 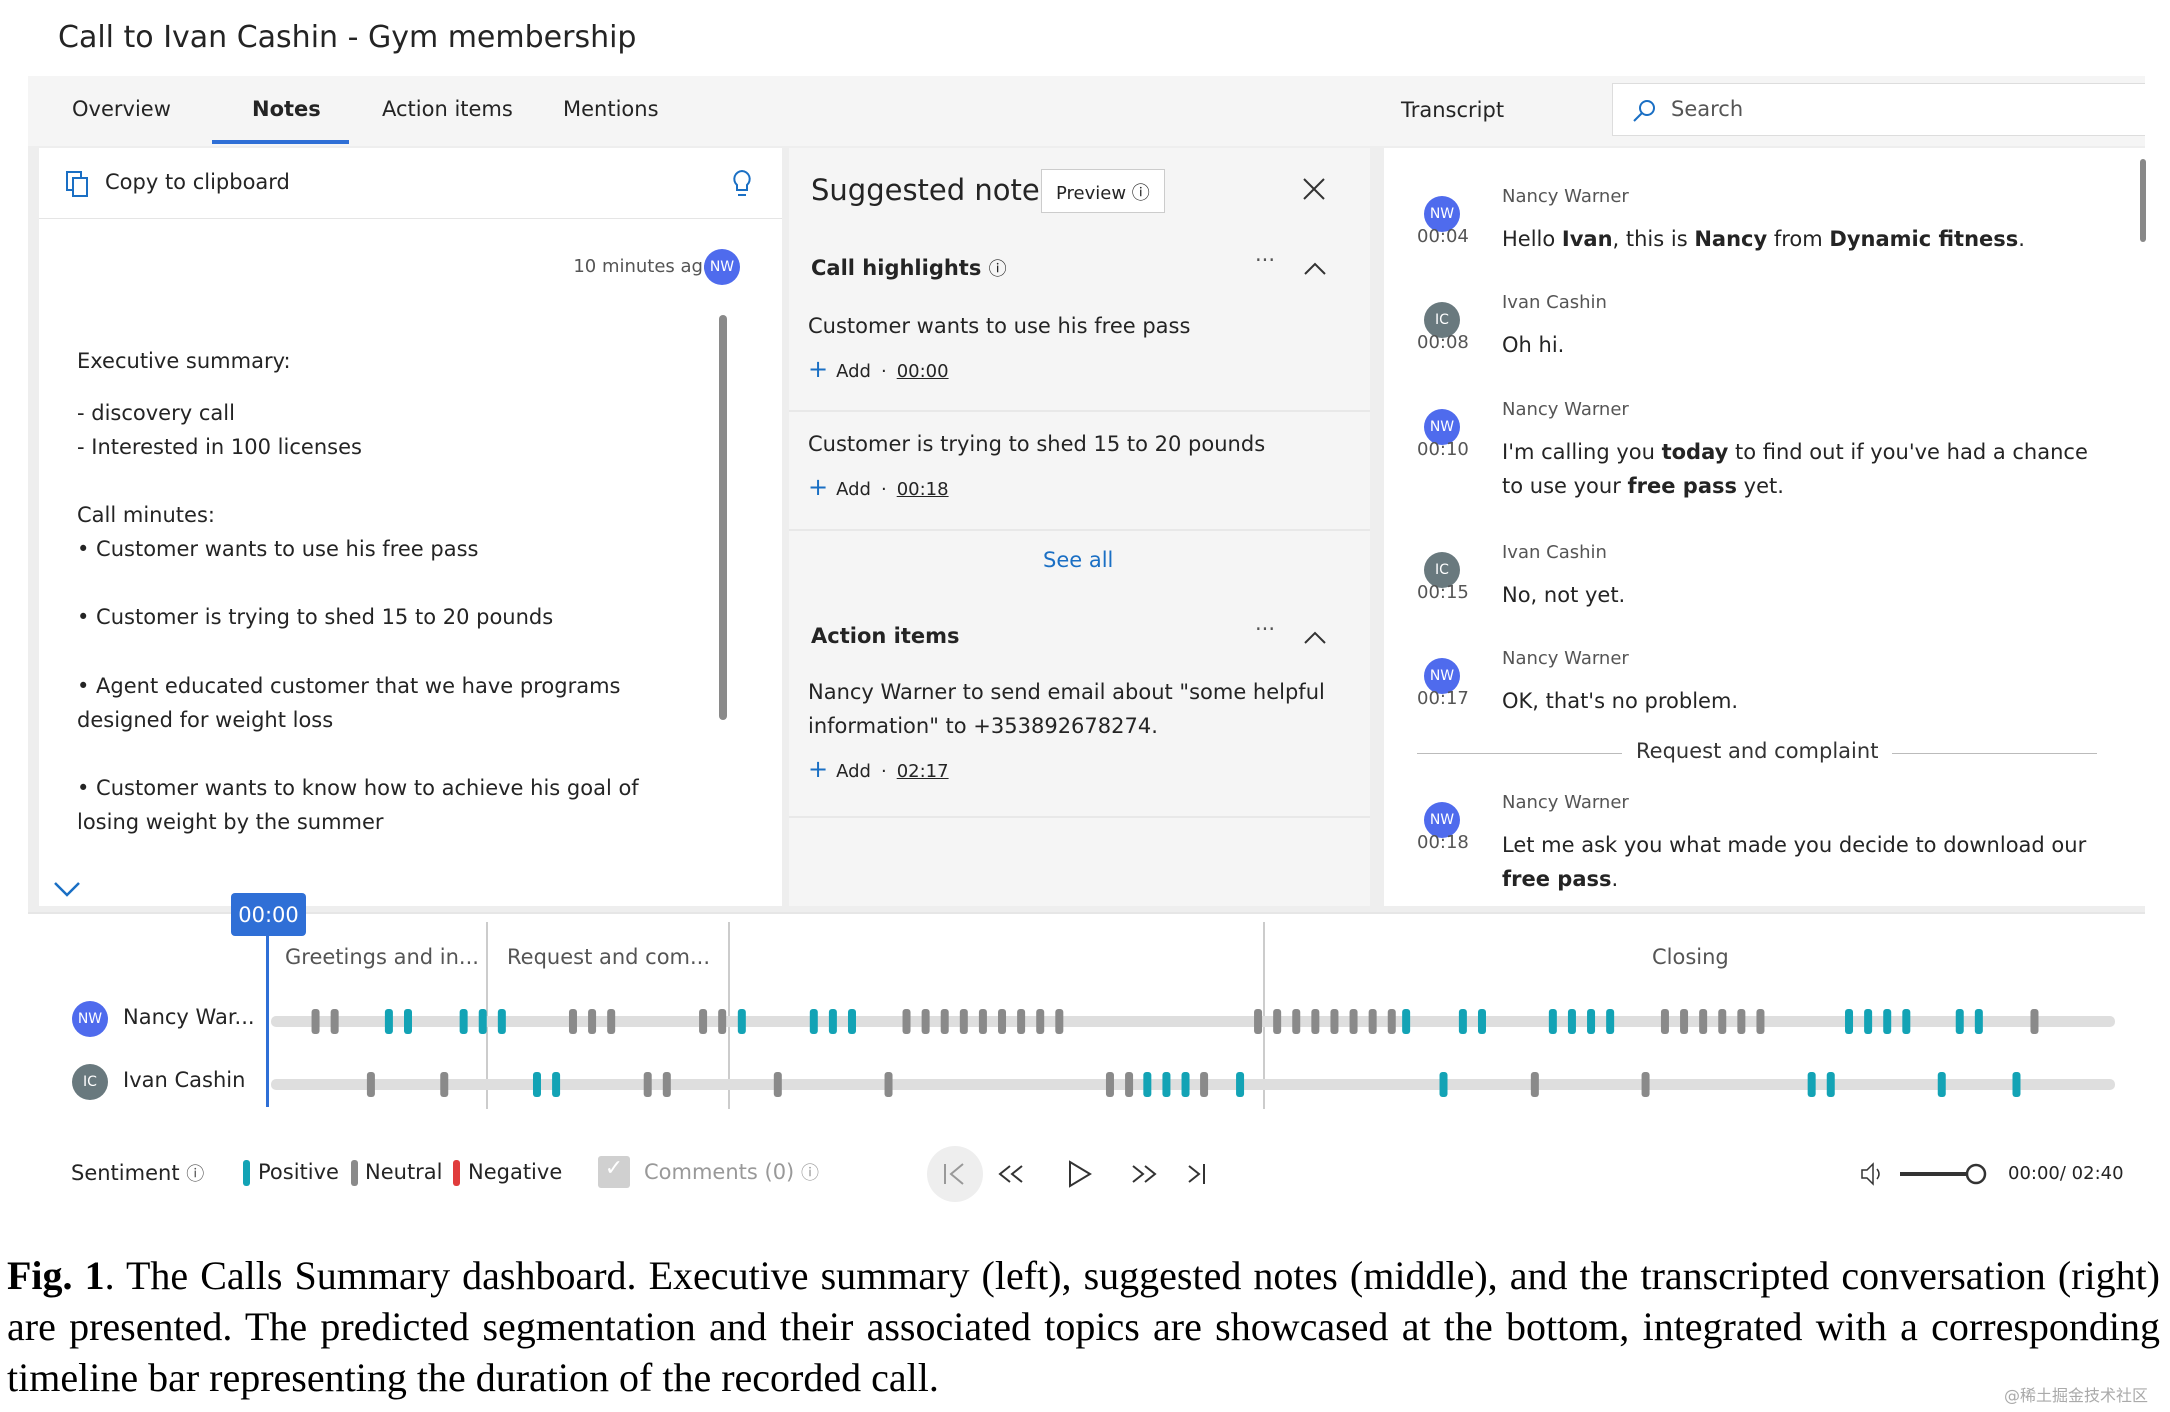 I want to click on close-icon, so click(x=1314, y=189).